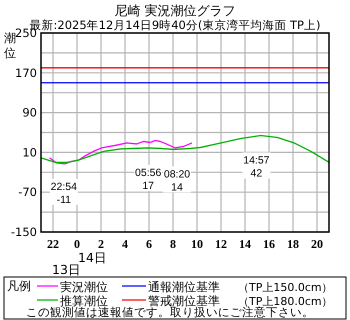 This screenshot has height=320, width=350. What do you see at coordinates (84, 301) in the screenshot?
I see `legend-label: 推算潮位` at bounding box center [84, 301].